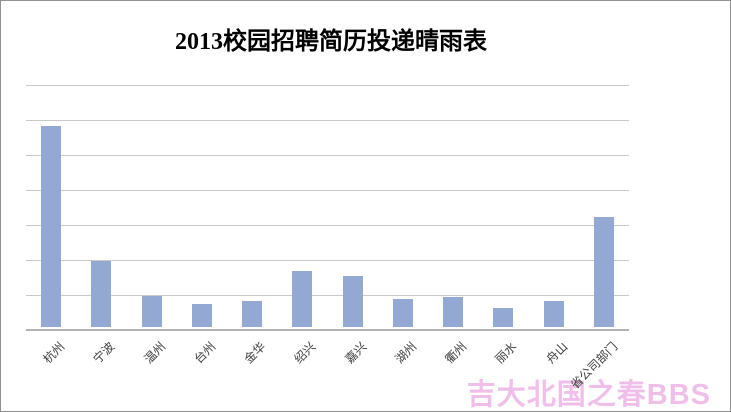 This screenshot has width=731, height=412. Describe the element at coordinates (456, 353) in the screenshot. I see `x-axis-label: 衢州` at that location.